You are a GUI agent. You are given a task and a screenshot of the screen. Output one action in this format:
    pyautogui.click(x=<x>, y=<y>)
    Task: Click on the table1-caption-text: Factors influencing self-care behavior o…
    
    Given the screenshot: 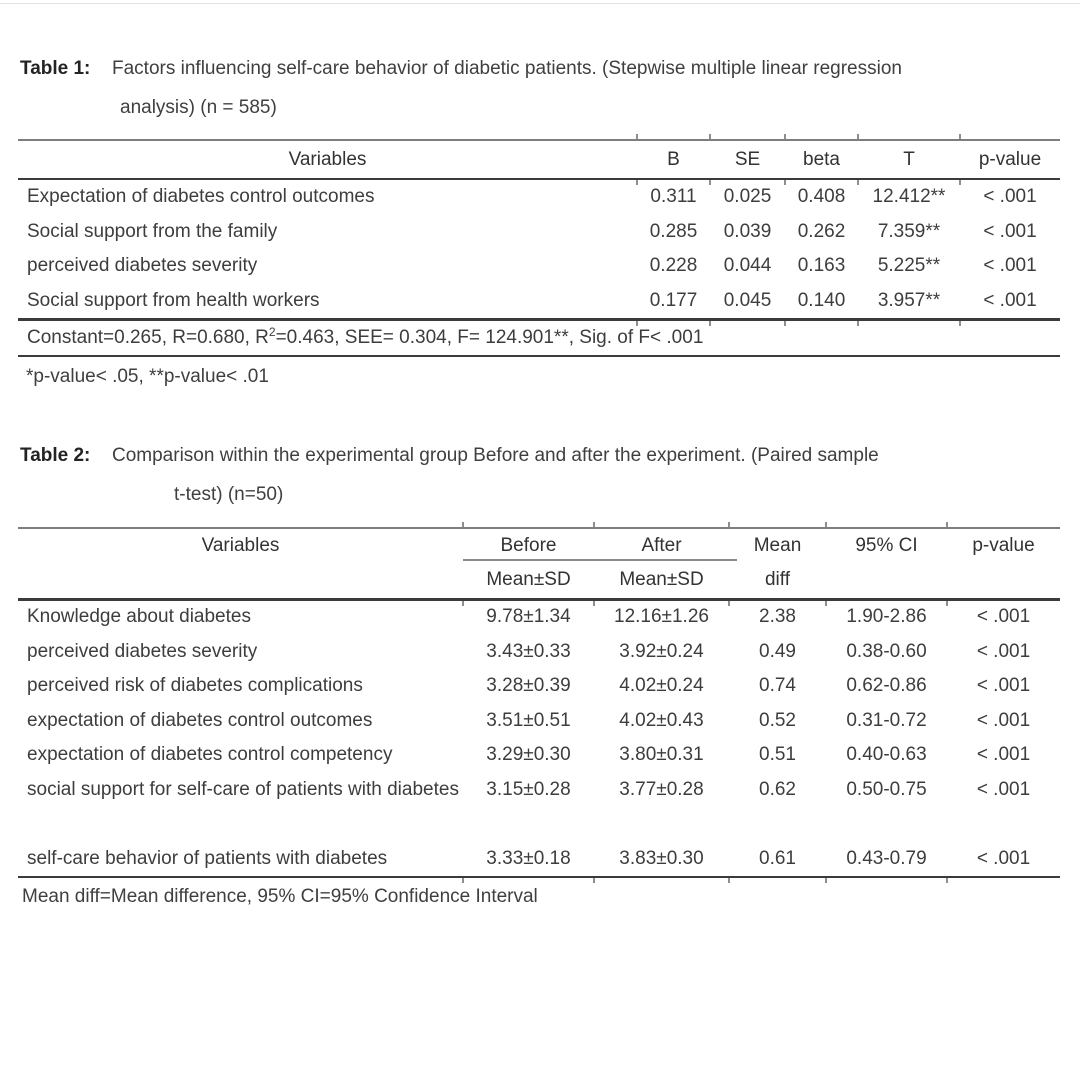 What is the action you would take?
    pyautogui.click(x=581, y=88)
    